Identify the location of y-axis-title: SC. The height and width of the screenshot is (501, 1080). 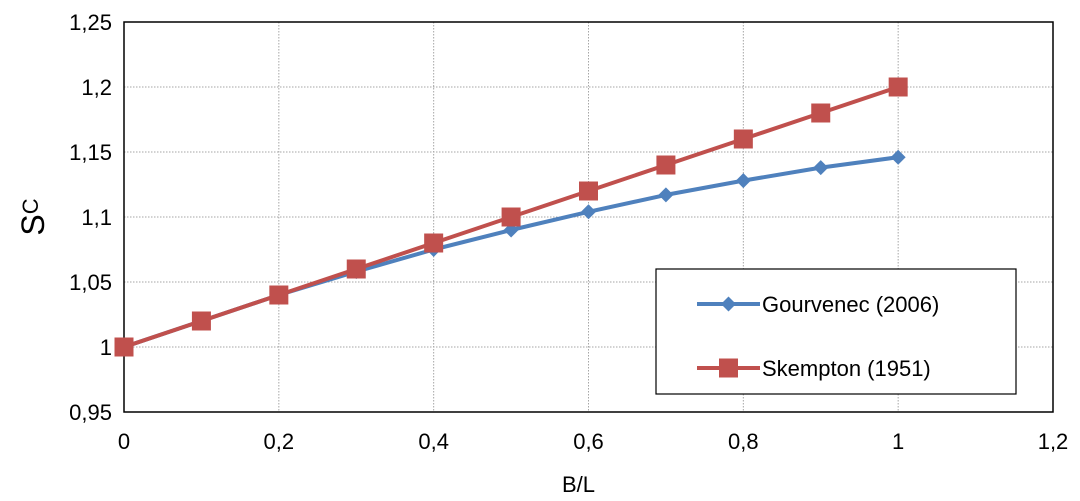
(33, 216).